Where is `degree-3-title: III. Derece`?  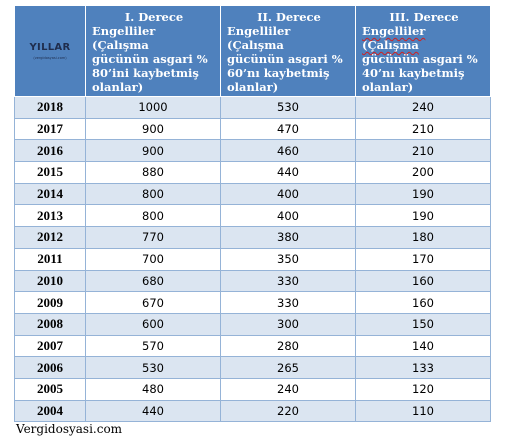
degree-3-title: III. Derece is located at coordinates (424, 17).